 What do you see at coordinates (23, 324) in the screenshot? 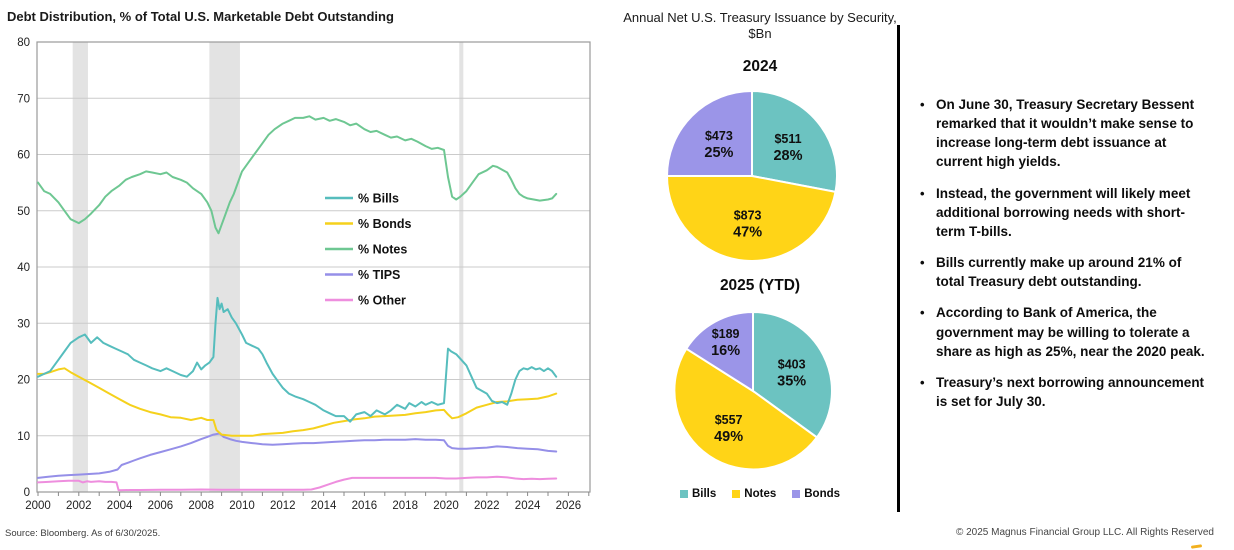
I see `y-tick-label: 30` at bounding box center [23, 324].